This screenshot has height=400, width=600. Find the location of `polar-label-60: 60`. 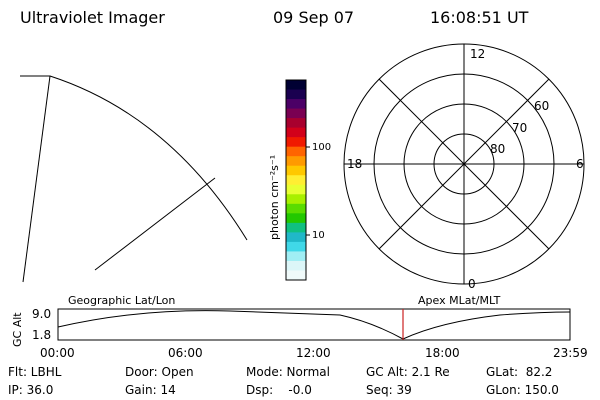

polar-label-60: 60 is located at coordinates (541, 106).